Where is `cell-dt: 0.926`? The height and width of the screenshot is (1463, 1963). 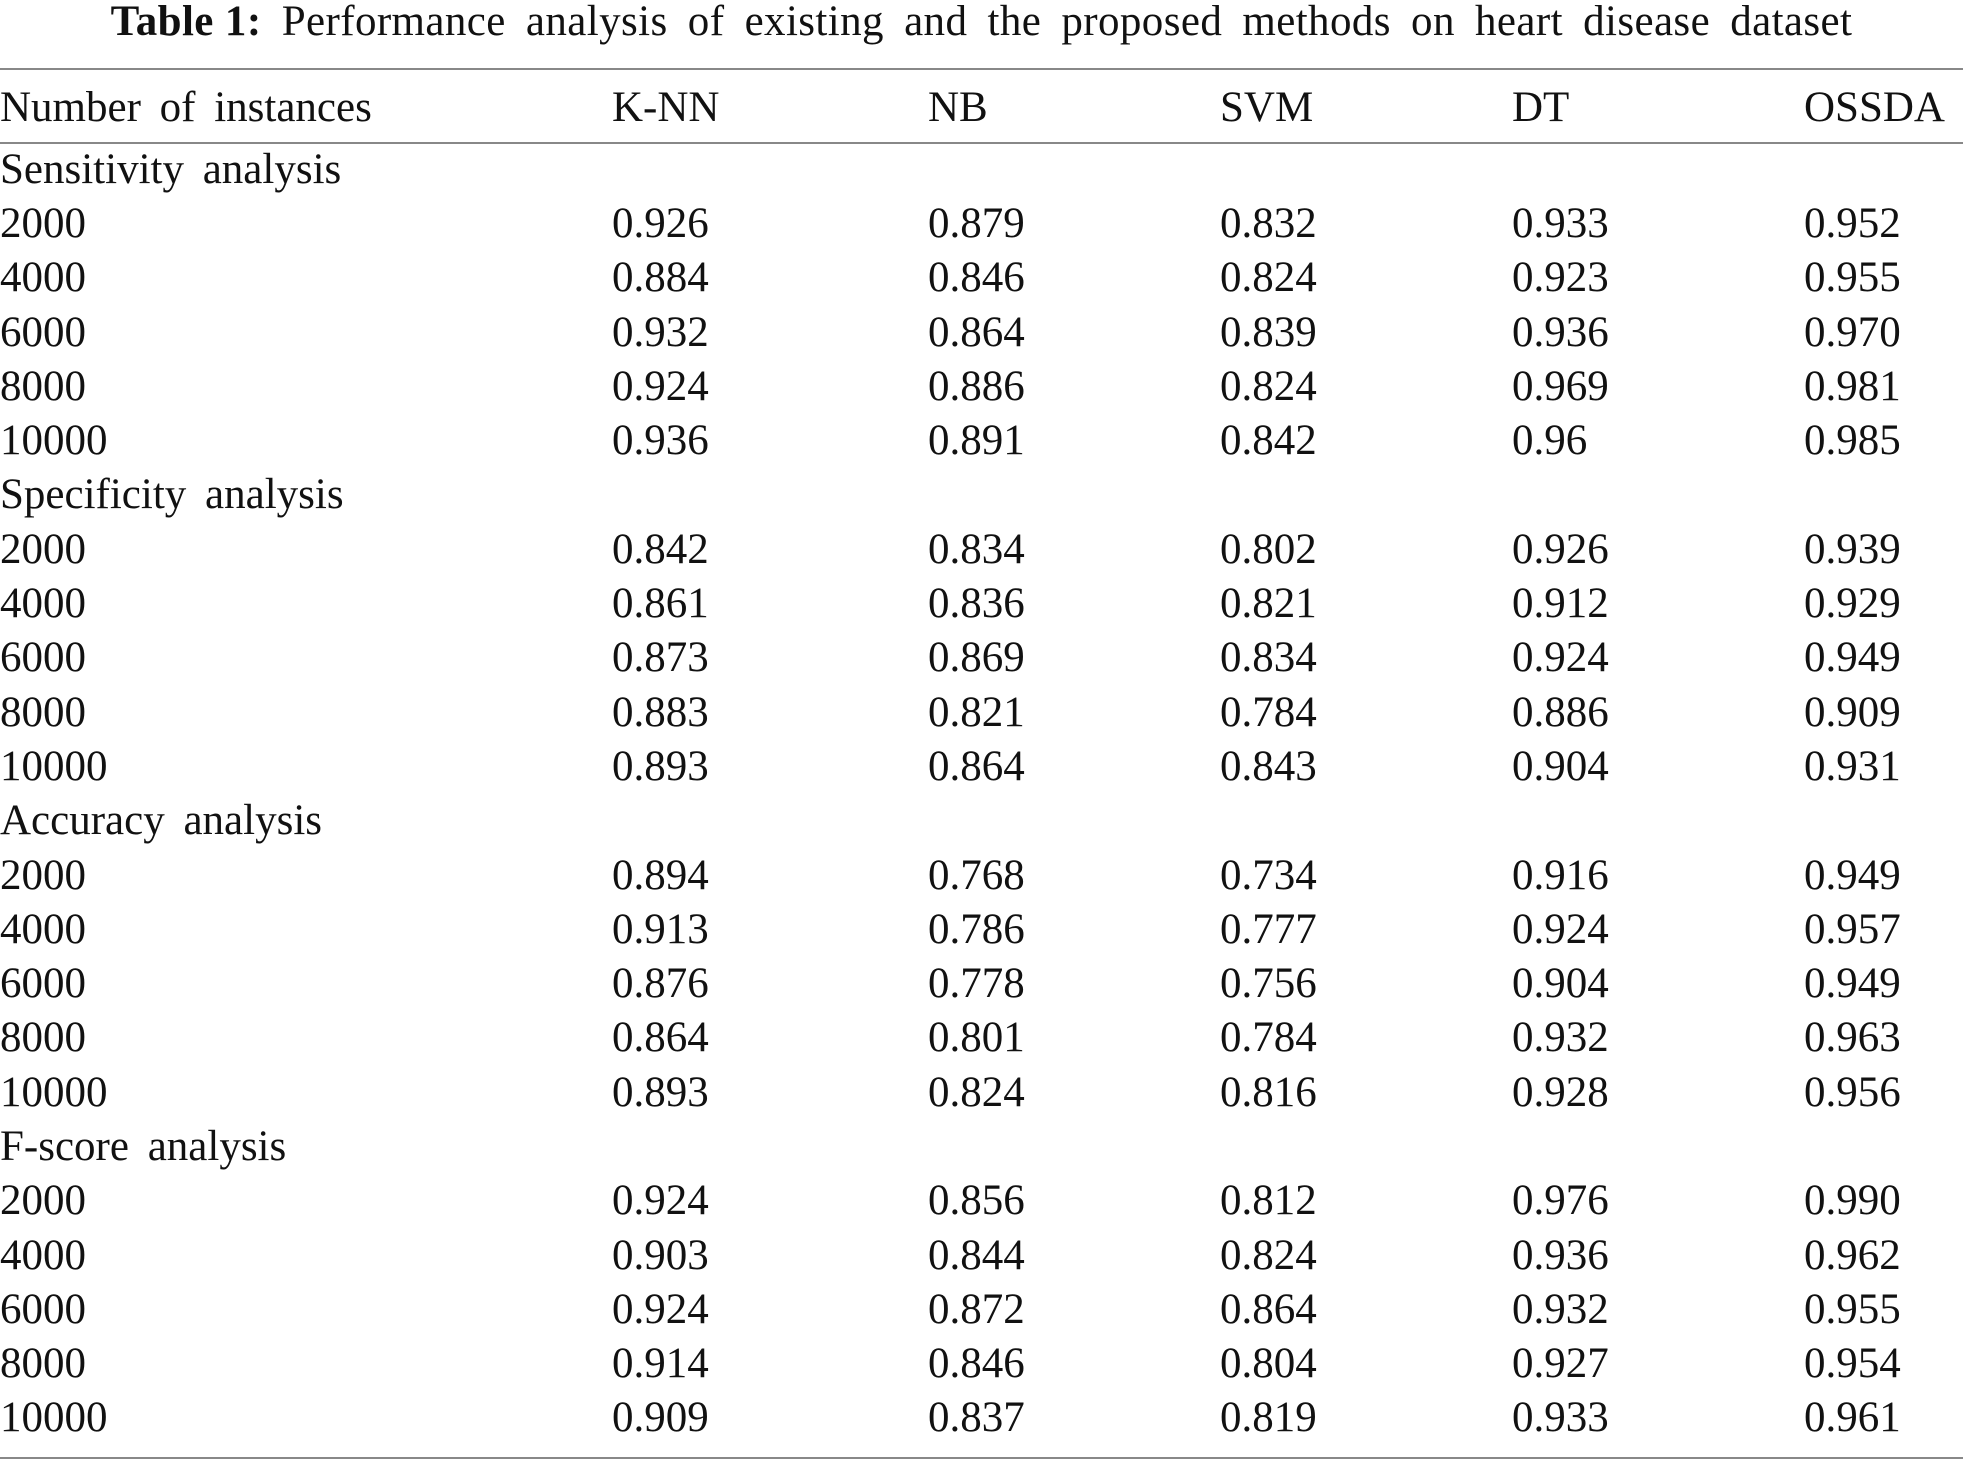 cell-dt: 0.926 is located at coordinates (1560, 549).